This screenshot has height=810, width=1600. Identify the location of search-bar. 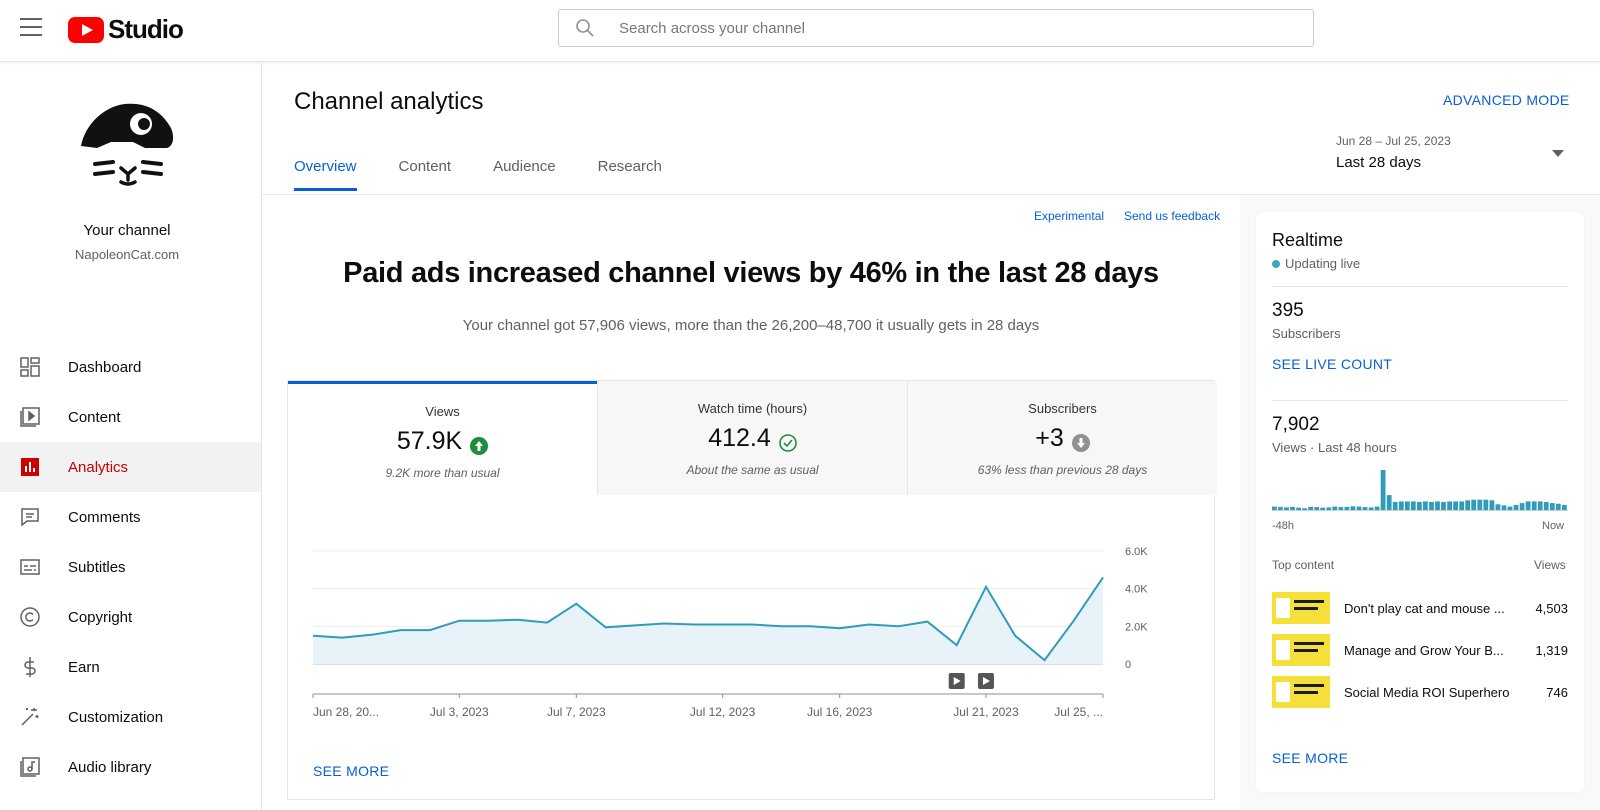
(936, 28).